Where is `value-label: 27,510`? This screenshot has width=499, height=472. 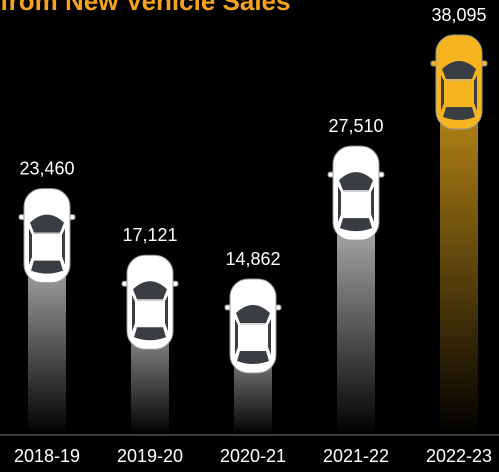
value-label: 27,510 is located at coordinates (355, 126).